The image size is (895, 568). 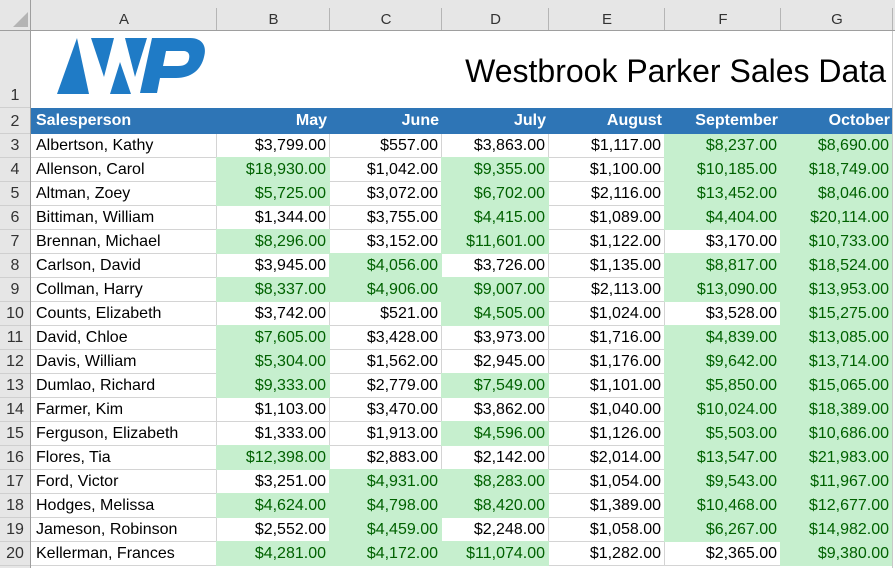 What do you see at coordinates (634, 120) in the screenshot?
I see `column-title-august: August` at bounding box center [634, 120].